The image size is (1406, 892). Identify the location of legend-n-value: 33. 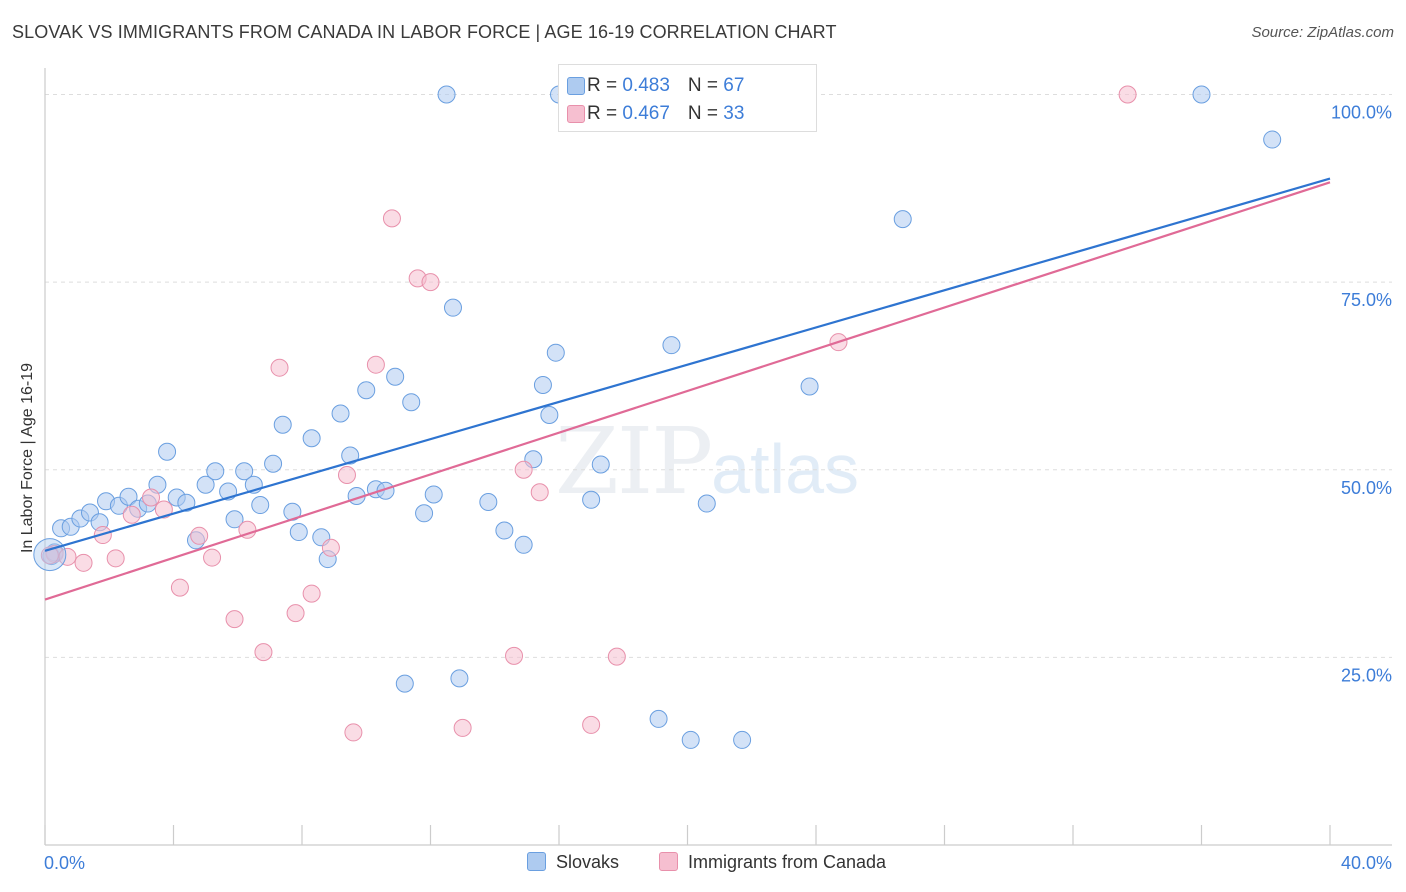
(734, 113).